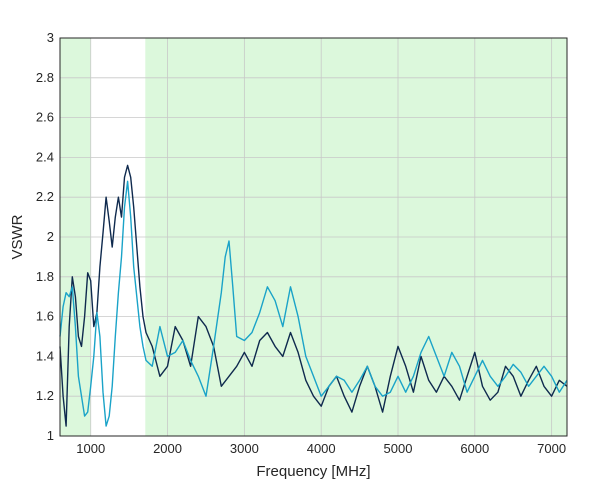  I want to click on y-tick-labels: 1 1.2 1.4 1.6 1.8 2 2.2 2.4 2.6 2.8 3, so click(45, 236).